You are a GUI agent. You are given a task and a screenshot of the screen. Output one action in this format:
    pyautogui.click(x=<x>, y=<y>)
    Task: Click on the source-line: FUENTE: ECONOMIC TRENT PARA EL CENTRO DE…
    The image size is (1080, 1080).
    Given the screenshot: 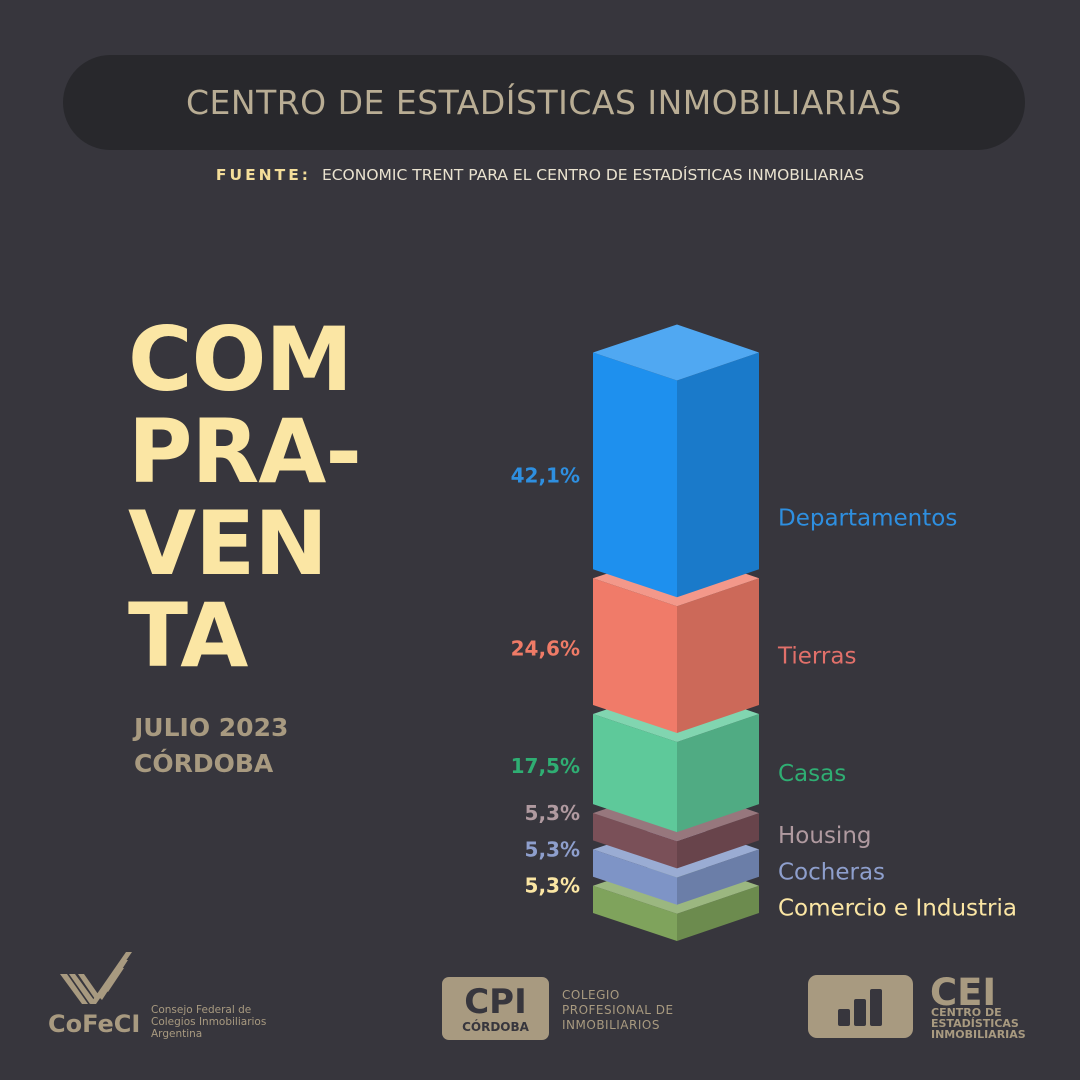 What is the action you would take?
    pyautogui.click(x=540, y=175)
    